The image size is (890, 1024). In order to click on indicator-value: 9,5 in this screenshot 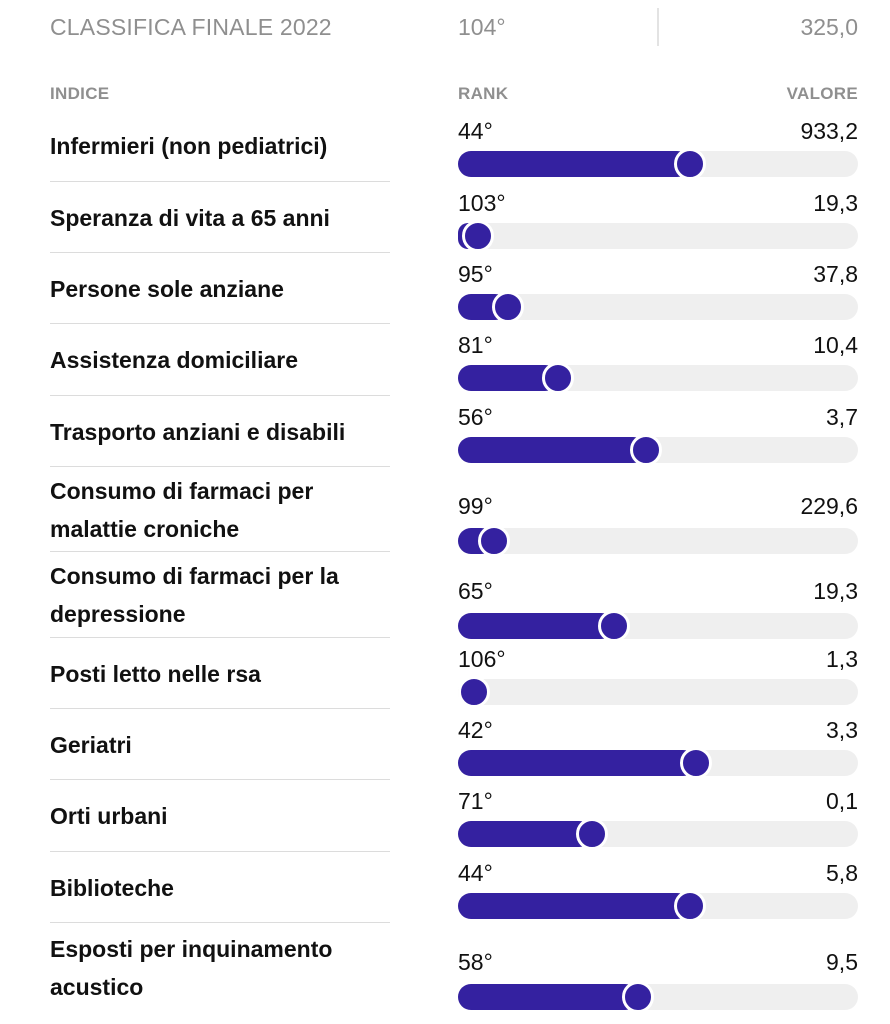, I will do `click(842, 962)`.